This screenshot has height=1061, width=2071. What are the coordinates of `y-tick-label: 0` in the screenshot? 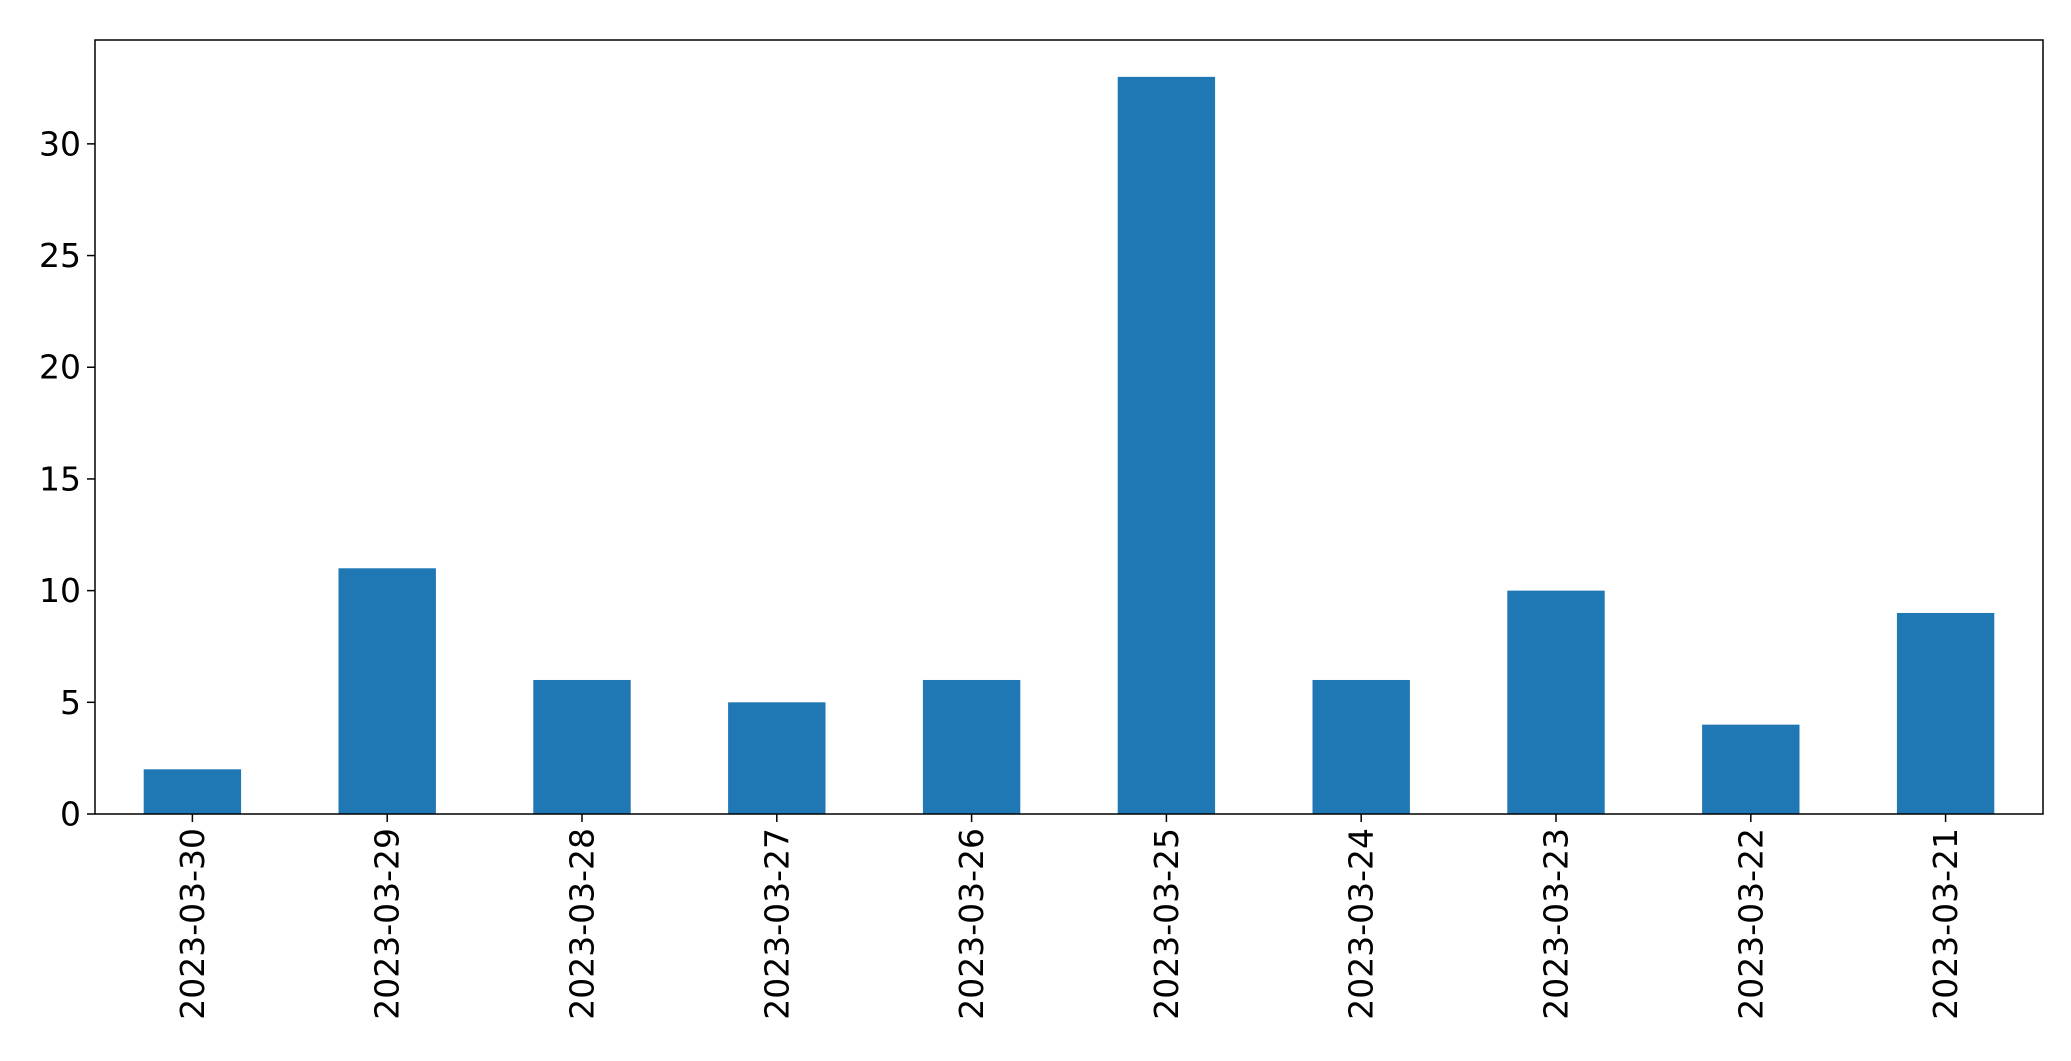 It's located at (70, 814).